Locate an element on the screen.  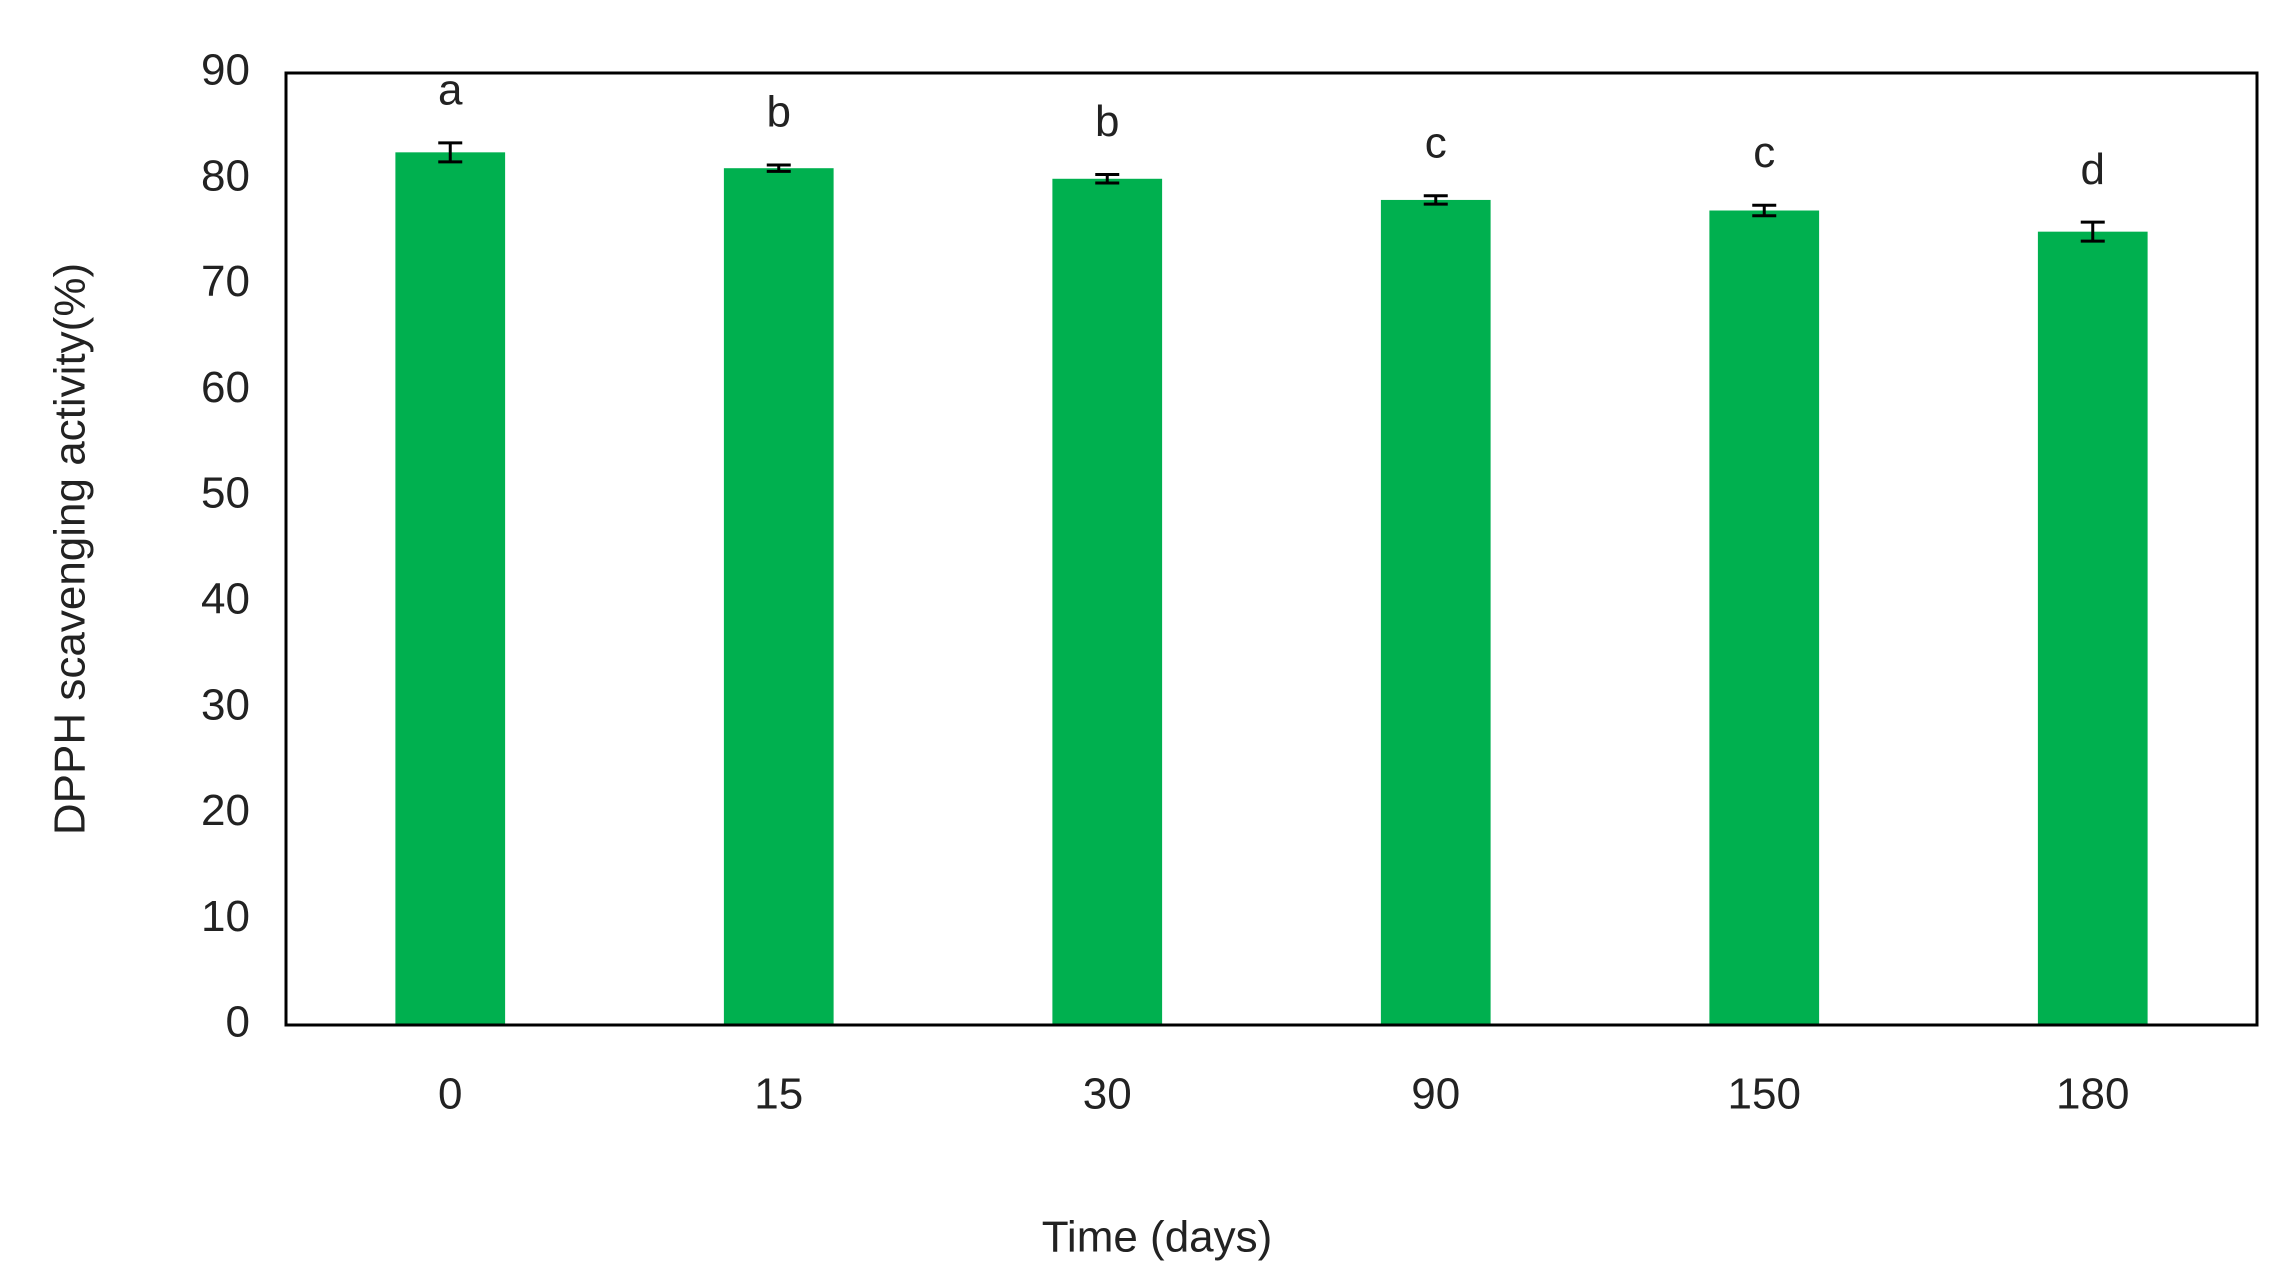
y-tick-label: 40 is located at coordinates (225, 599).